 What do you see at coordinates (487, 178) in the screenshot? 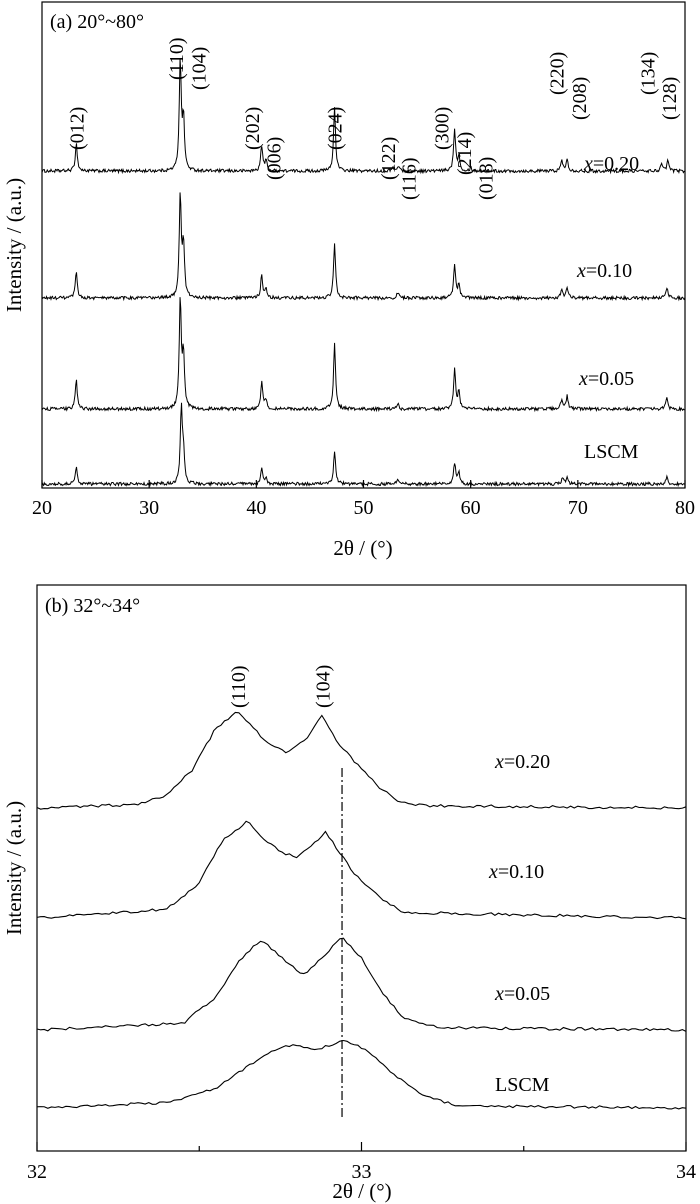
I see `panel-a-peak-label: (018)` at bounding box center [487, 178].